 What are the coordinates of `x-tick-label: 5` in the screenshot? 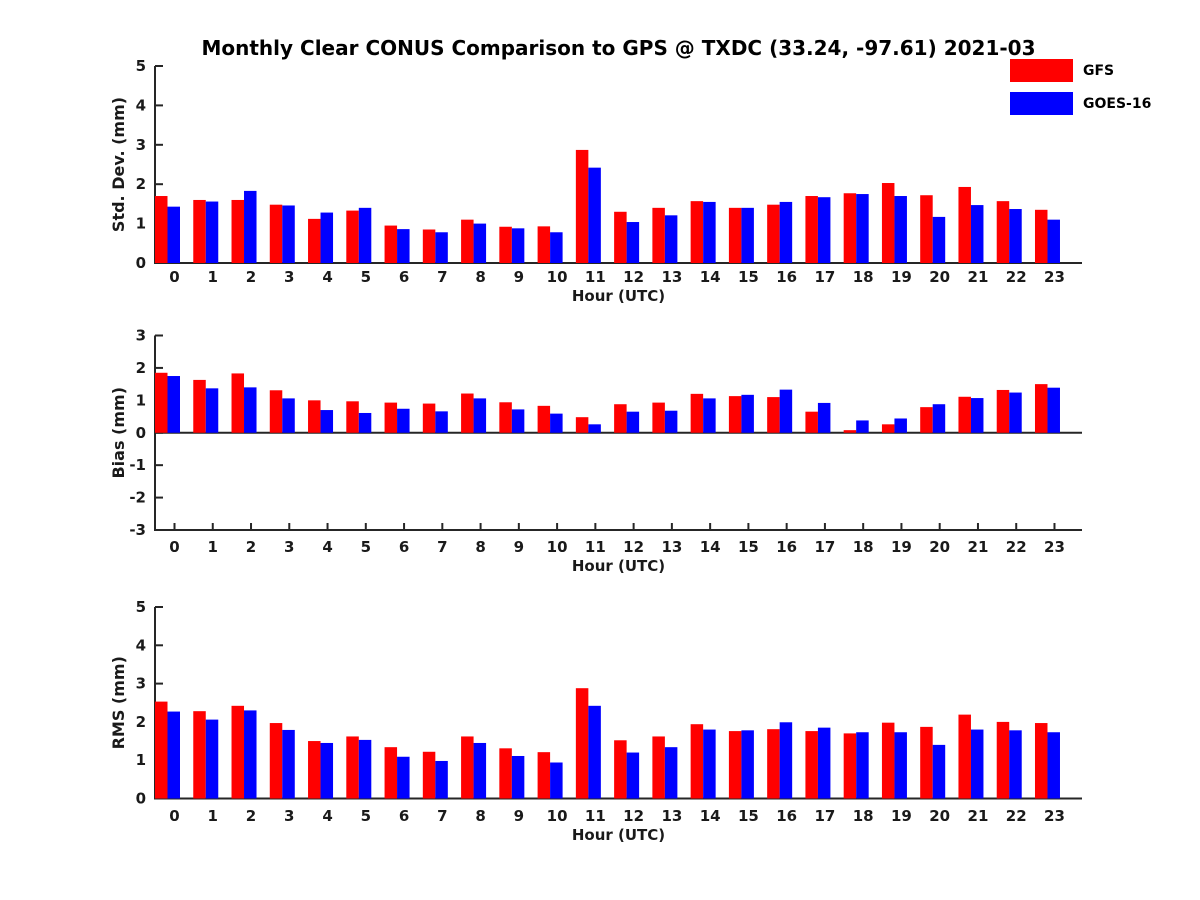 It's located at (366, 547).